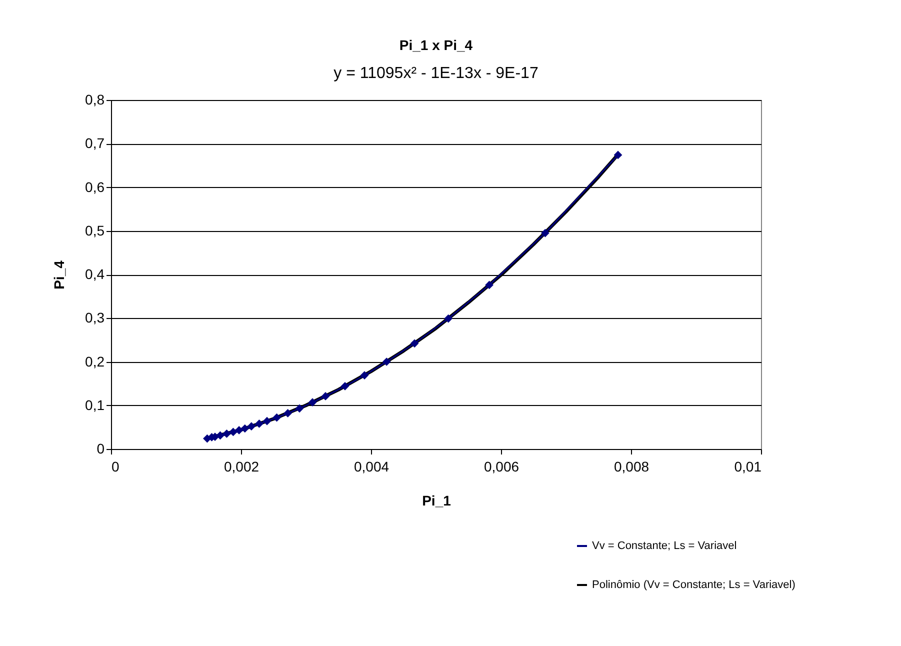 The image size is (901, 646). I want to click on chart-subtitle: y = 11095x² - 1E-13x - 9E-17, so click(436, 73).